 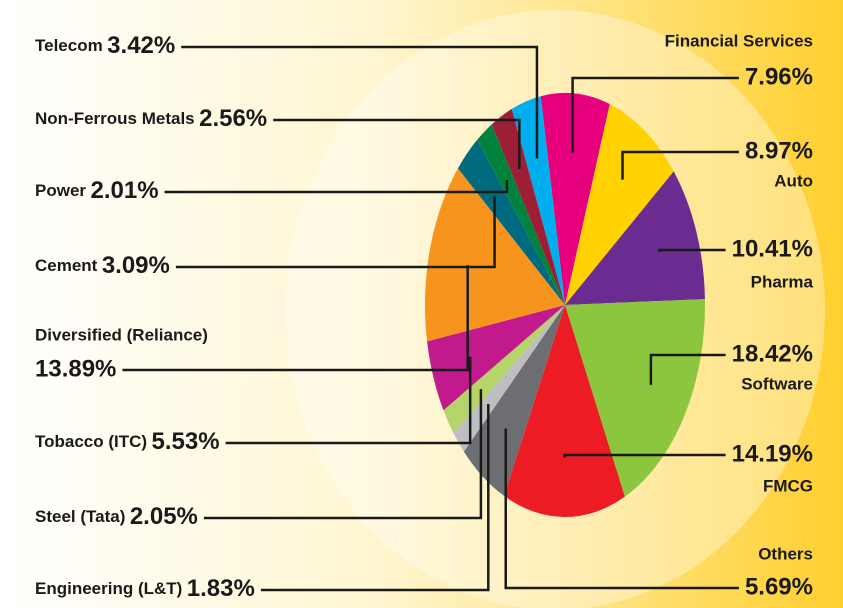 I want to click on value-label: 2.01%, so click(x=124, y=190).